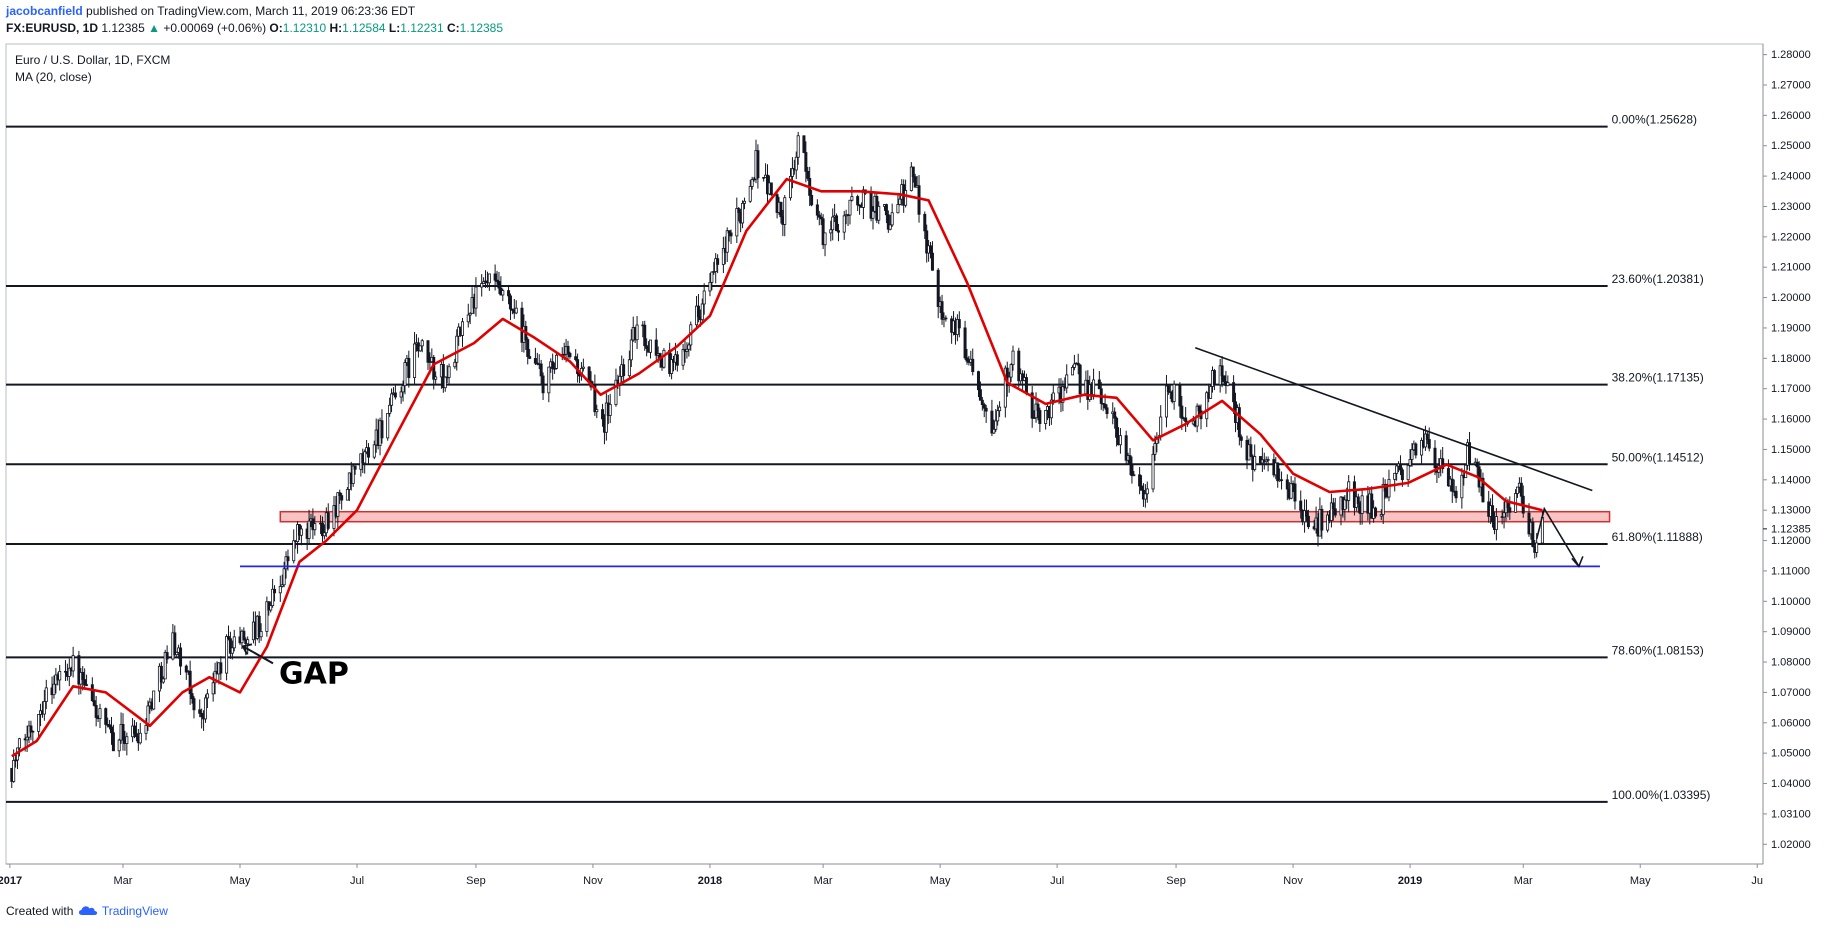  What do you see at coordinates (276, 28) in the screenshot?
I see `open-label: O:` at bounding box center [276, 28].